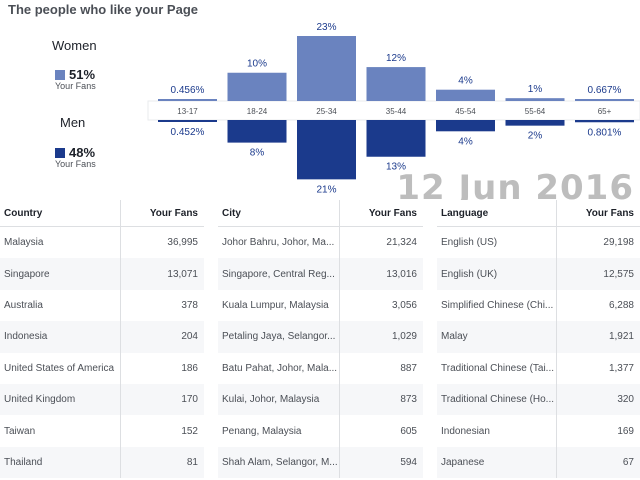 The height and width of the screenshot is (480, 640). I want to click on row-fans-value: 3,056, so click(381, 305).